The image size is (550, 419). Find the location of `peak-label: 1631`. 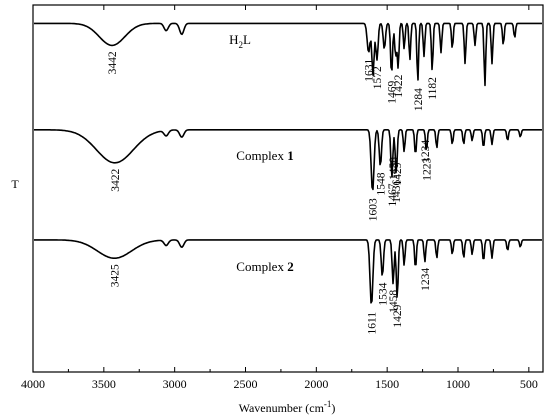

peak-label: 1631 is located at coordinates (370, 69).